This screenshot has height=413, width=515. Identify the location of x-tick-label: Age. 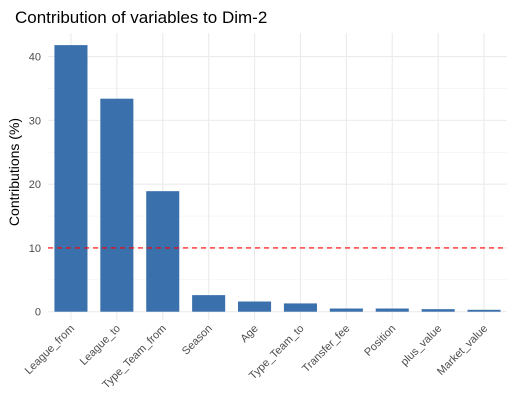
(249, 334).